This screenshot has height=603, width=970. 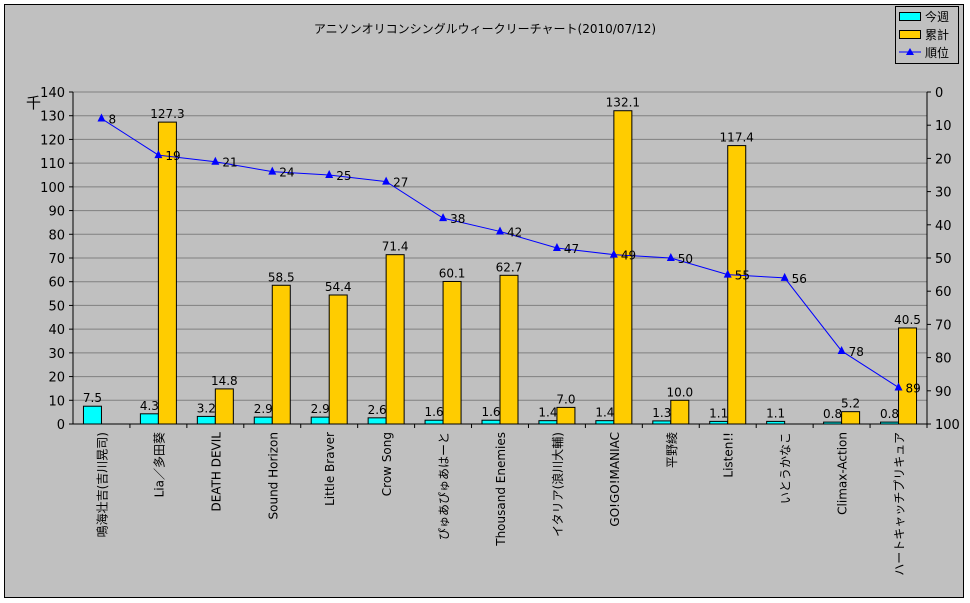 I want to click on data-label-total: 54.4, so click(x=338, y=287).